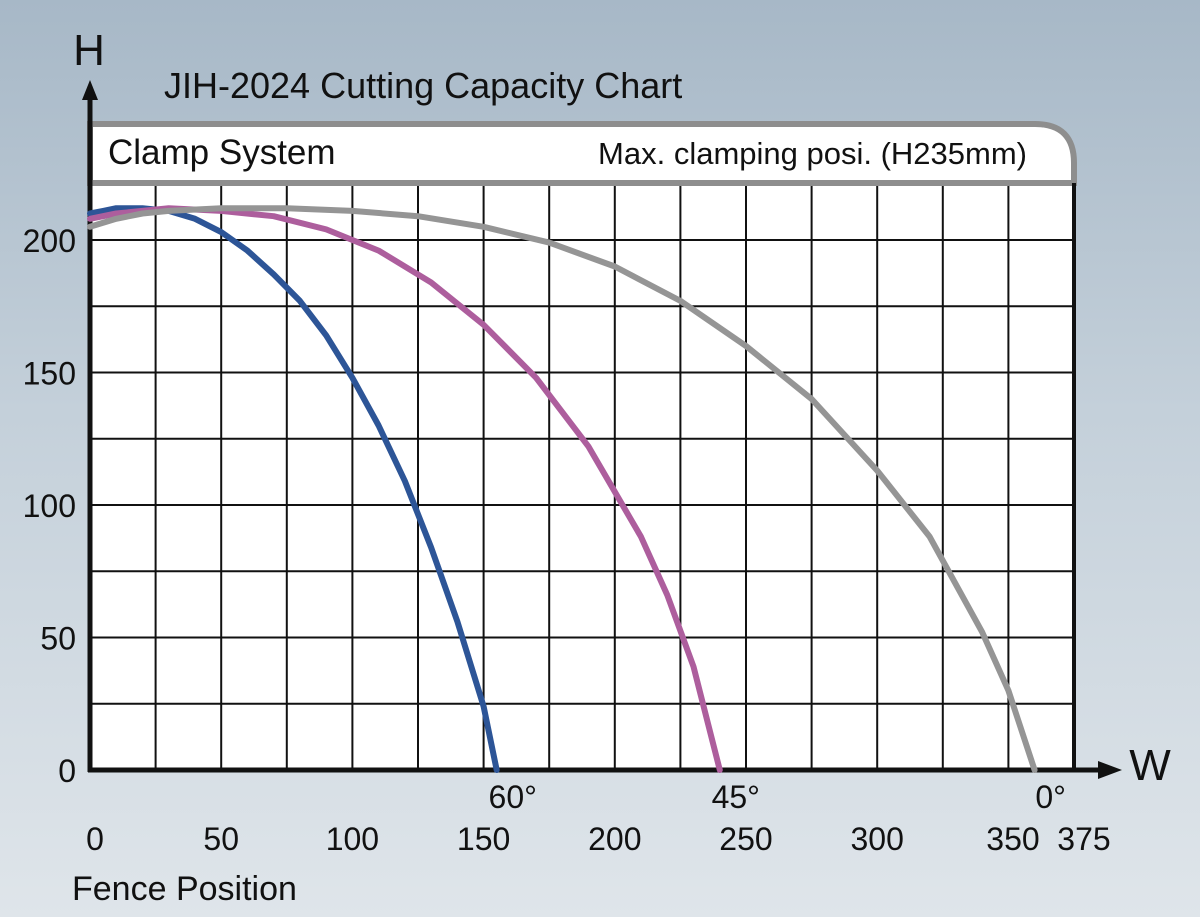 Image resolution: width=1200 pixels, height=917 pixels. Describe the element at coordinates (745, 839) in the screenshot. I see `x-tick-label: 250` at that location.